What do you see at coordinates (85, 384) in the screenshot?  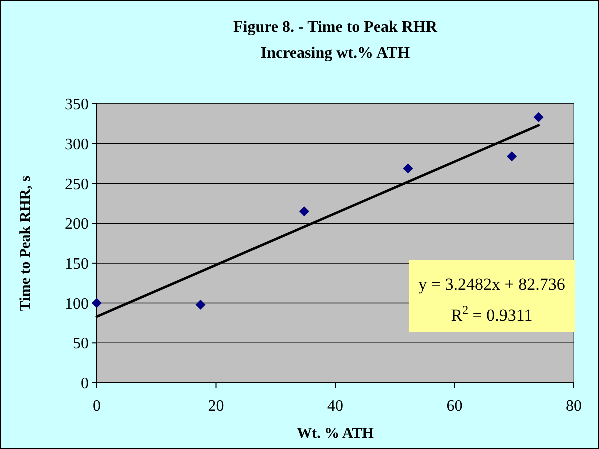 I see `y-tick-label: 0` at bounding box center [85, 384].